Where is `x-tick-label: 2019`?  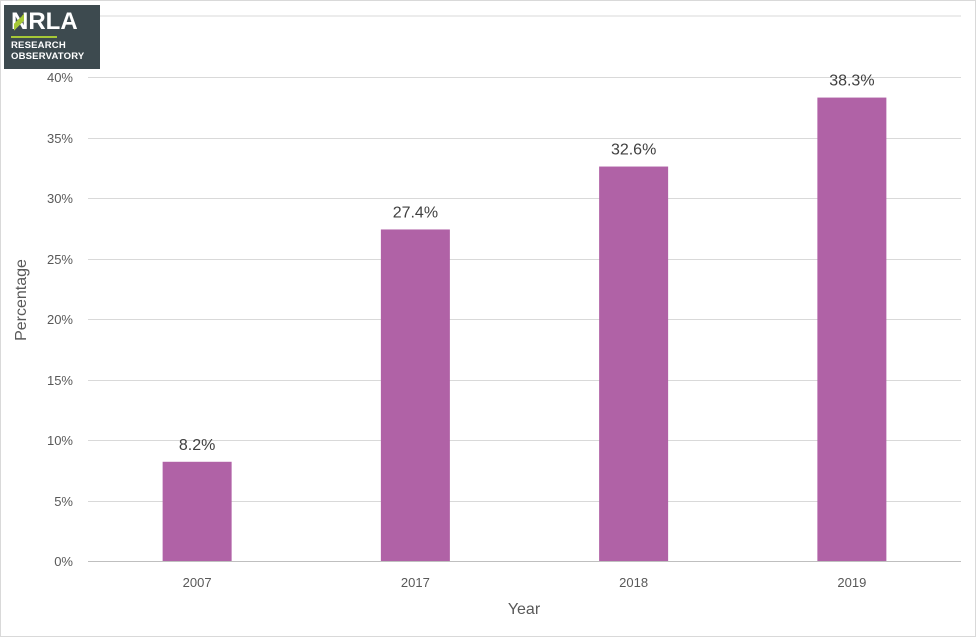
x-tick-label: 2019 is located at coordinates (851, 582).